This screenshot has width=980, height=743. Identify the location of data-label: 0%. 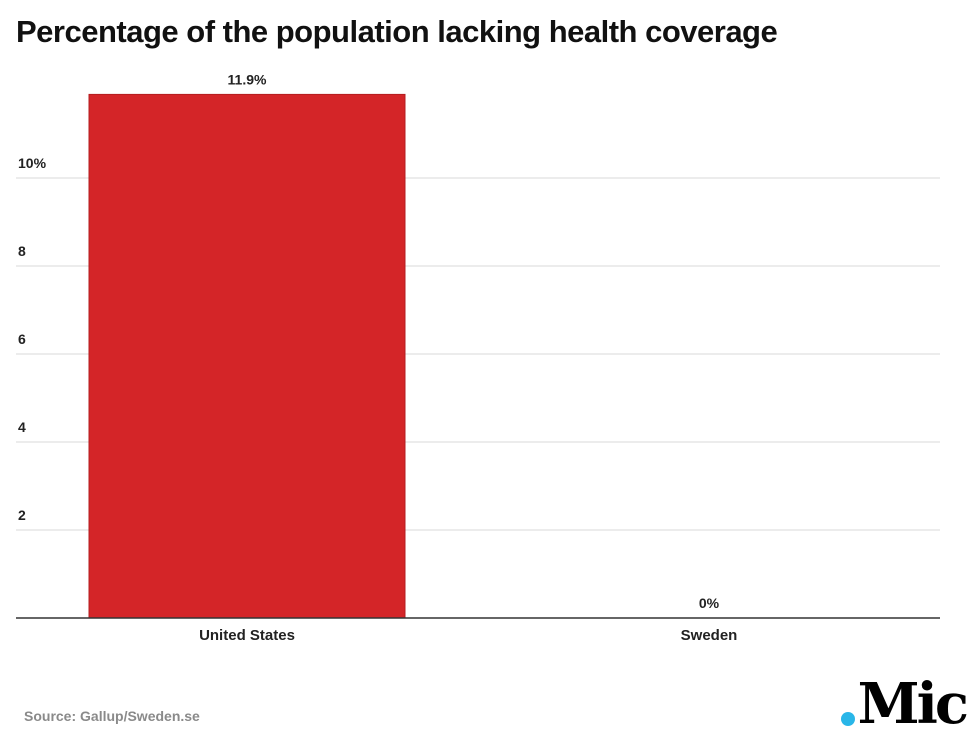
(709, 603).